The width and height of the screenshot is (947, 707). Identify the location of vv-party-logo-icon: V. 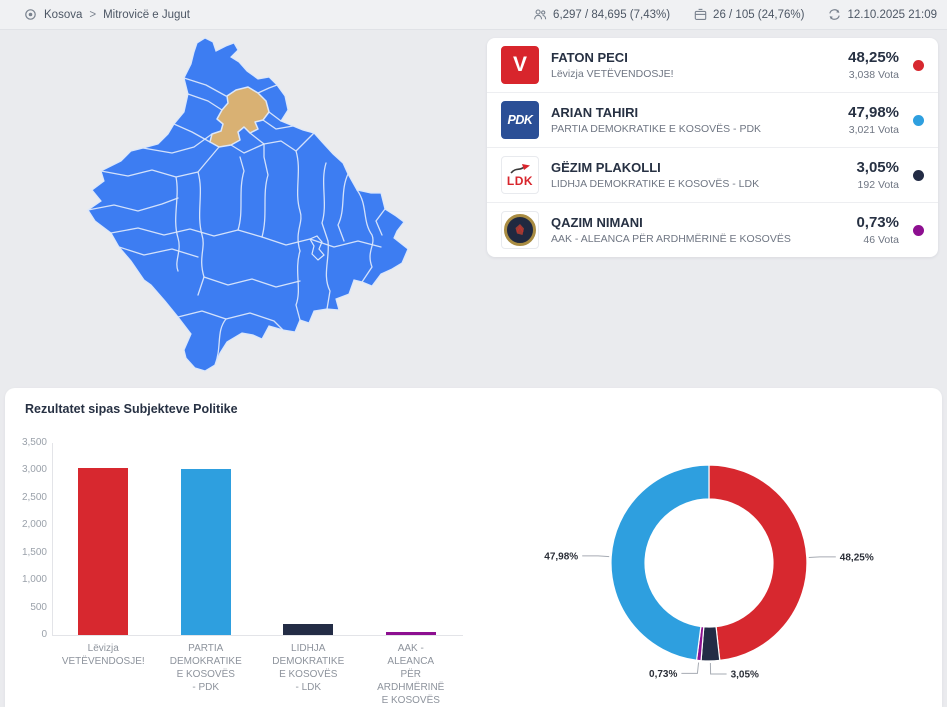
(520, 65).